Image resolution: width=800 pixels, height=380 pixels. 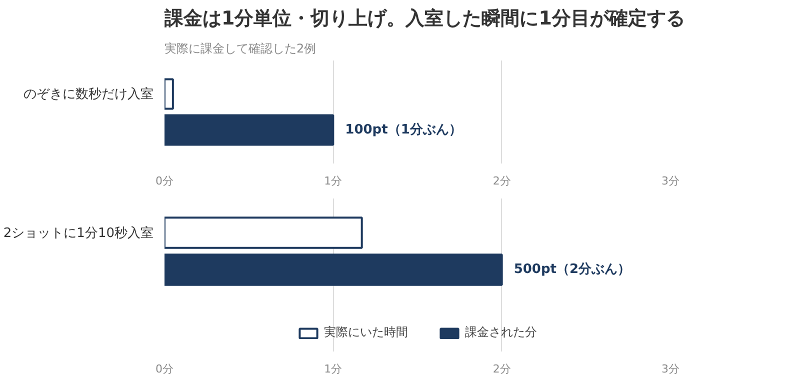 What do you see at coordinates (572, 270) in the screenshot?
I see `data-label: 500pt（2分ぶん）` at bounding box center [572, 270].